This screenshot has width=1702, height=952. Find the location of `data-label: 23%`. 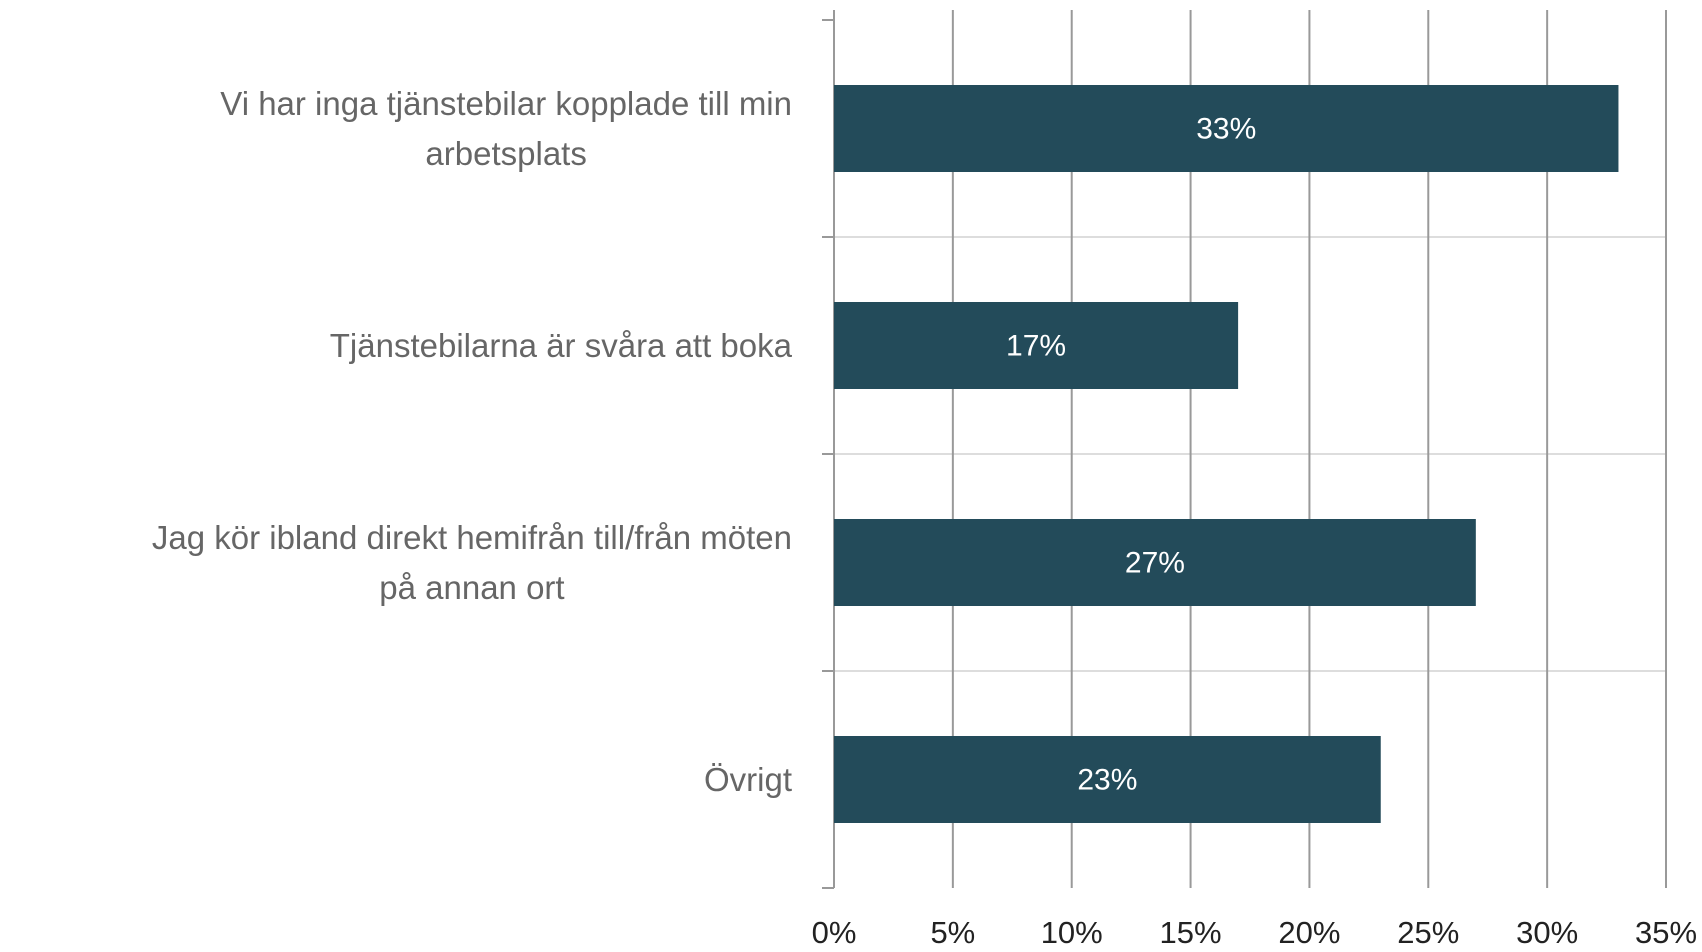

data-label: 23% is located at coordinates (1107, 779).